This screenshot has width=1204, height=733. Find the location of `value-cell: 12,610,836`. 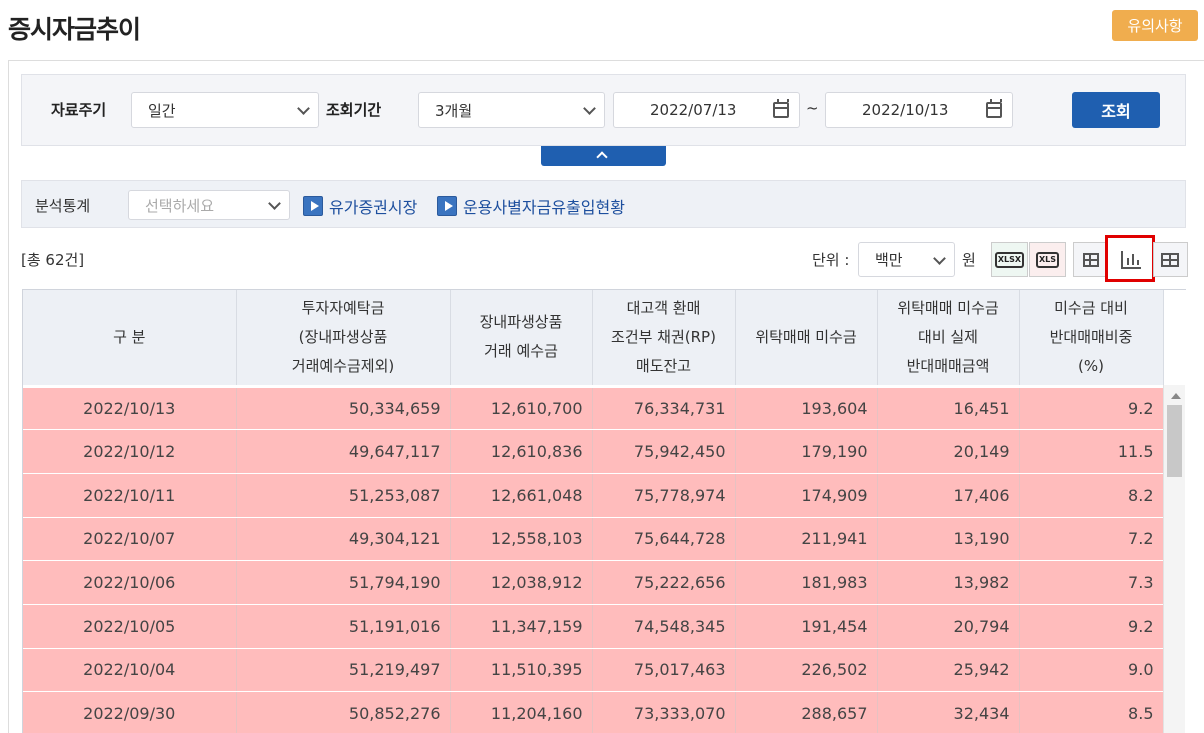

value-cell: 12,610,836 is located at coordinates (521, 451).